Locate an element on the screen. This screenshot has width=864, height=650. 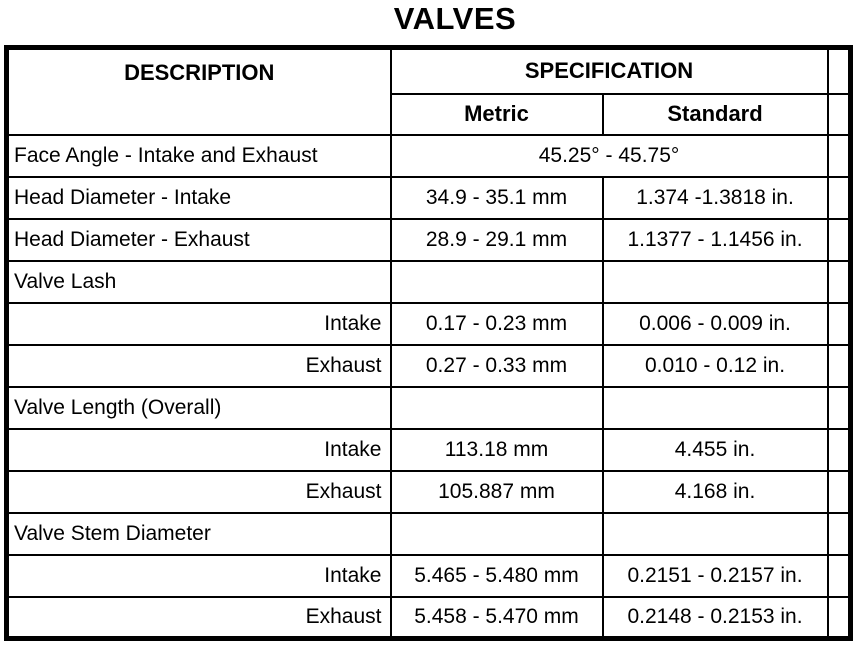
spec-merged-value: 45.25° - 45.75° is located at coordinates (609, 155).